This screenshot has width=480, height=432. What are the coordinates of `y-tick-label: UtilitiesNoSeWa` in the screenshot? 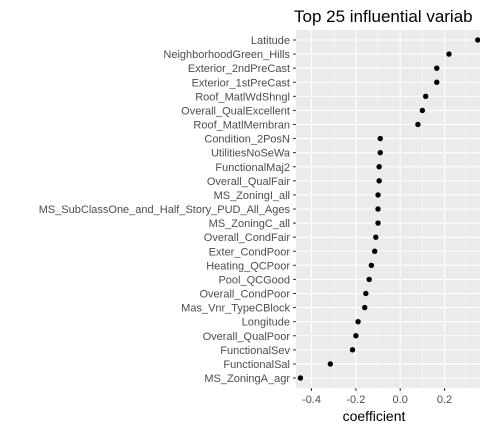 It's located at (251, 154).